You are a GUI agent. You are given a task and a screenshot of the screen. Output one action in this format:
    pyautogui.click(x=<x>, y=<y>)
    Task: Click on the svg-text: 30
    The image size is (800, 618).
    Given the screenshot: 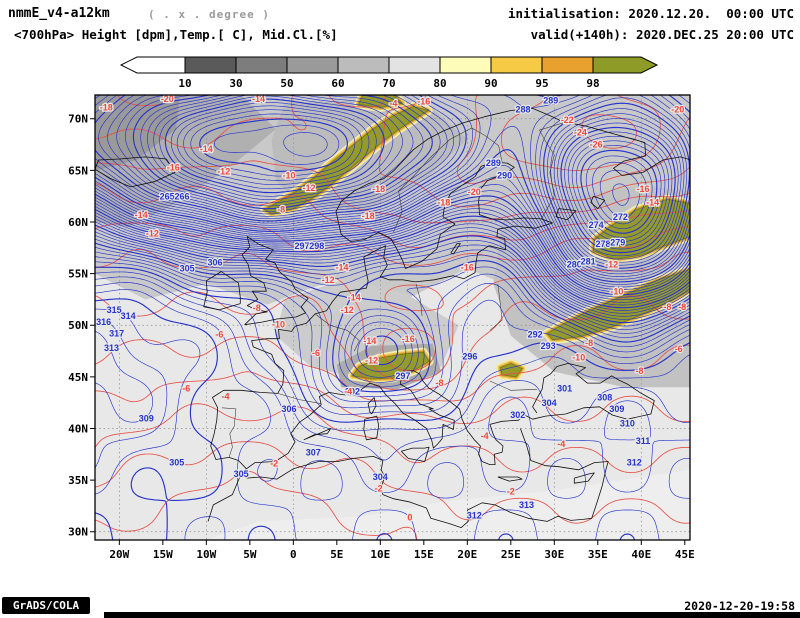 What is the action you would take?
    pyautogui.click(x=235, y=83)
    